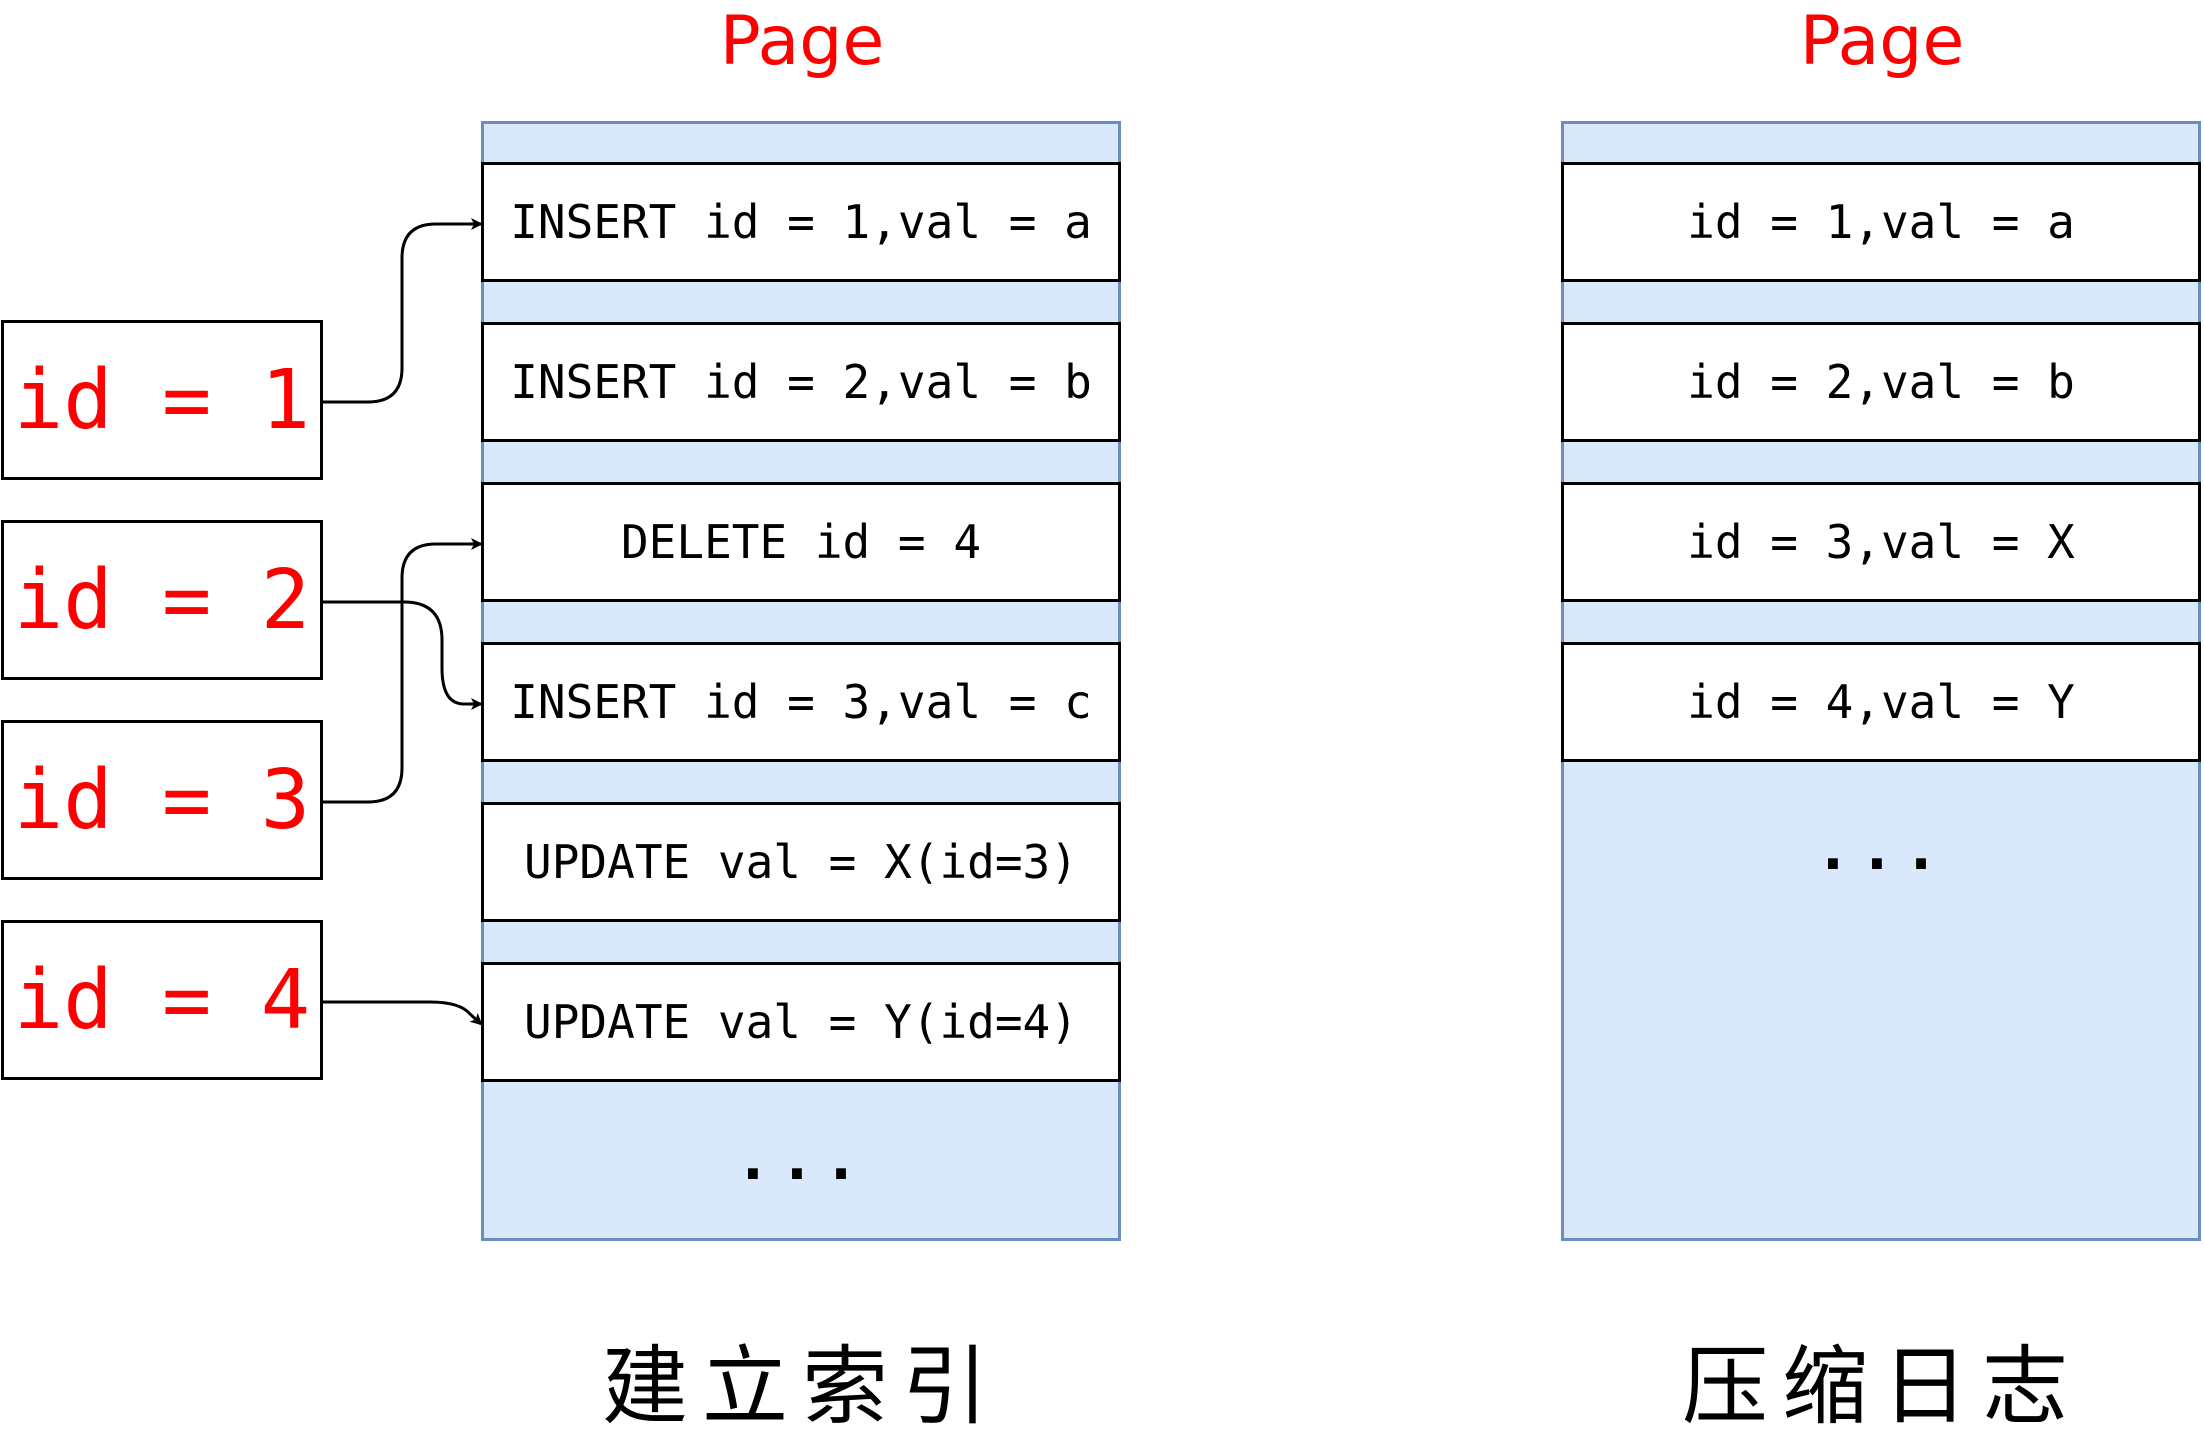  What do you see at coordinates (1881, 542) in the screenshot?
I see `compact-record-3: id = 3,val = X` at bounding box center [1881, 542].